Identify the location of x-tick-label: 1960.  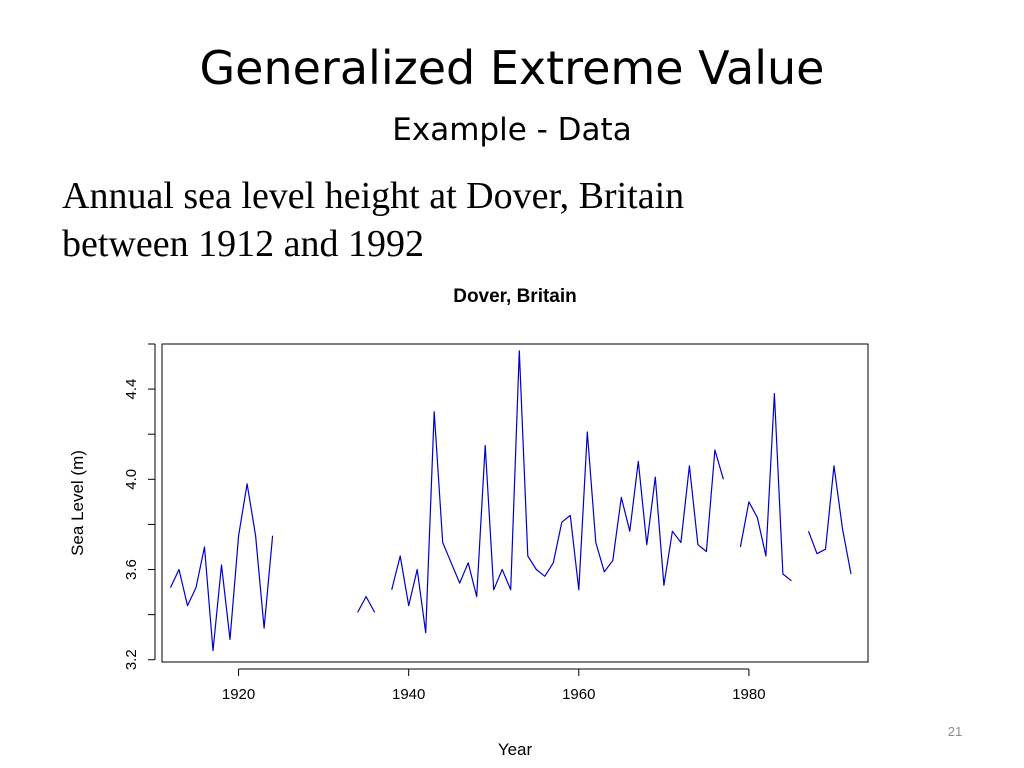
(578, 694).